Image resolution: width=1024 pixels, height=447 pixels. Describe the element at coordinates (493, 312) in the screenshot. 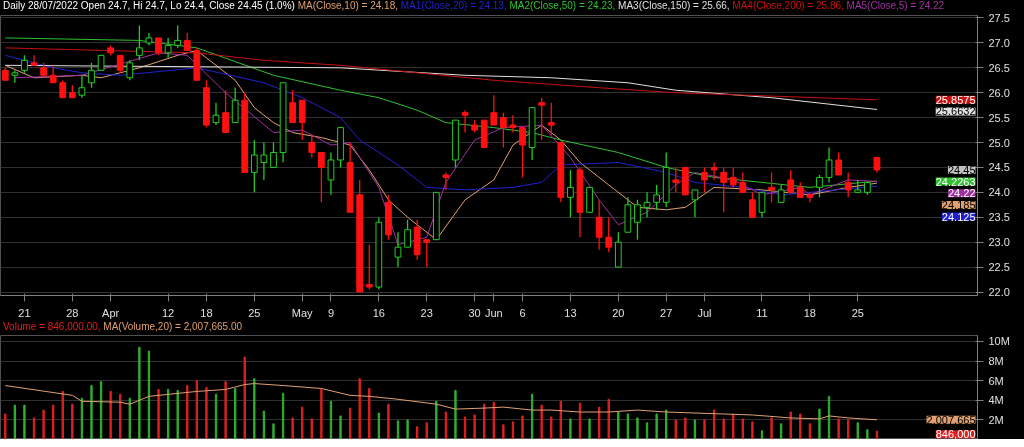

I see `x-tick-label: Jun` at that location.